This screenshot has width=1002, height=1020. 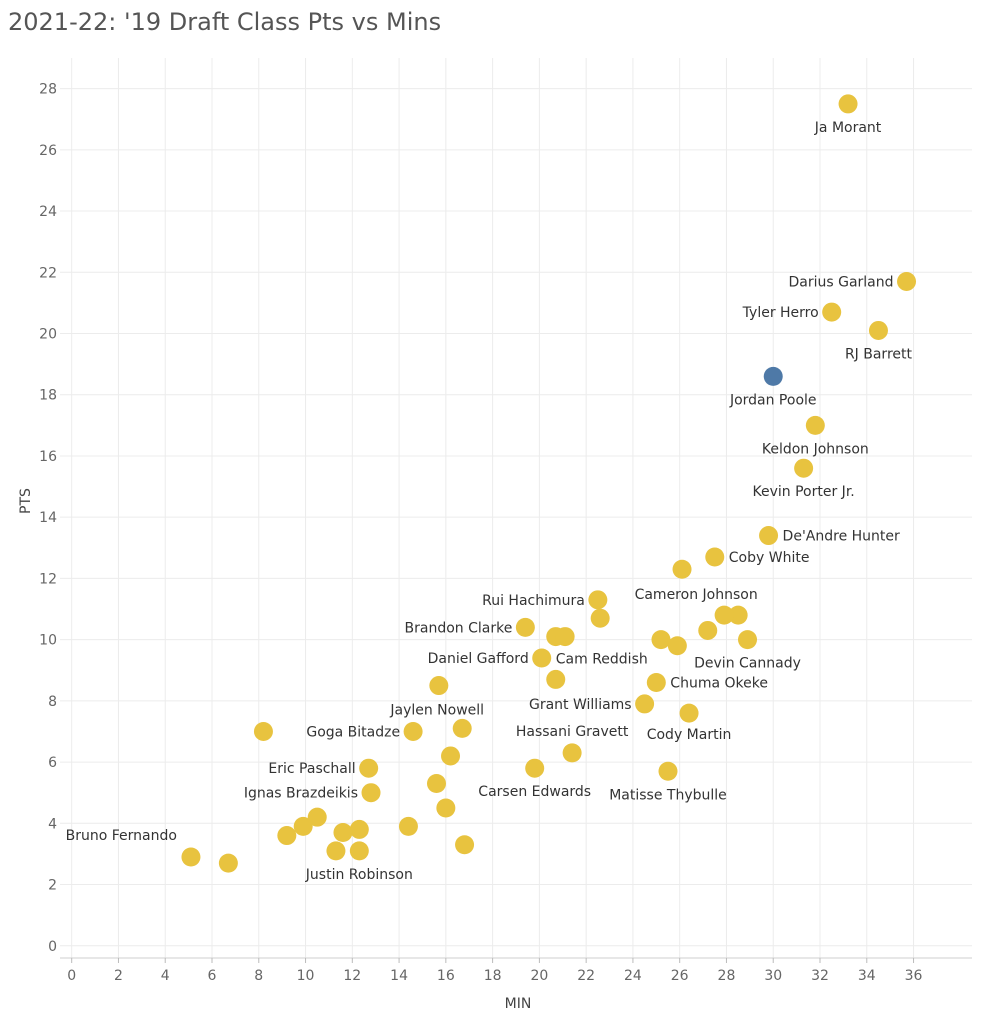 What do you see at coordinates (306, 976) in the screenshot?
I see `x-tick-label: 10` at bounding box center [306, 976].